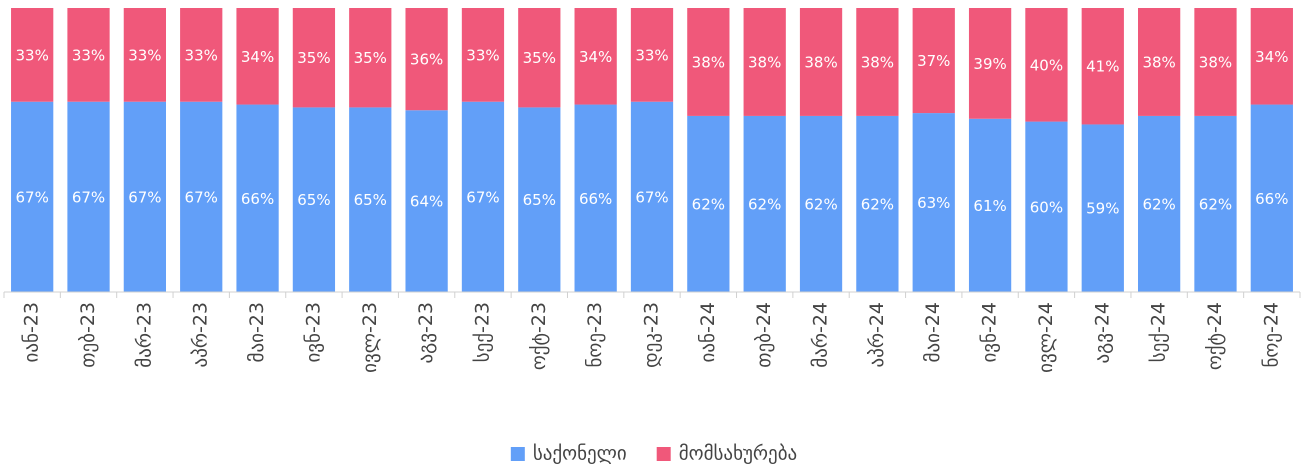 The width and height of the screenshot is (1308, 470). I want to click on x-tick-label: მარ-24, so click(821, 335).